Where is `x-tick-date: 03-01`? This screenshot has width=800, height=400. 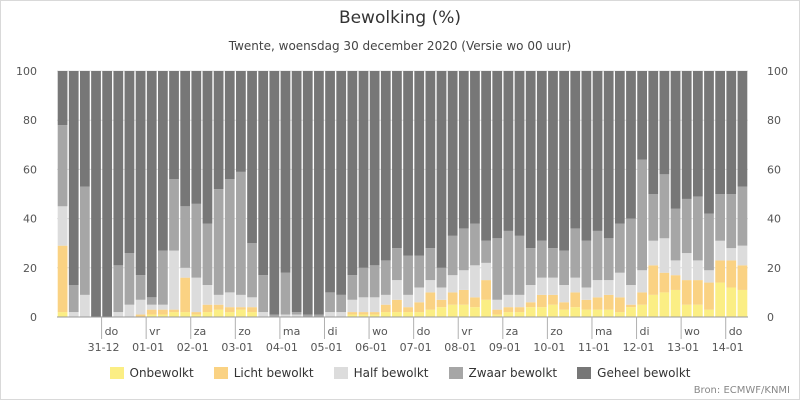
x-tick-date: 03-01 is located at coordinates (237, 347).